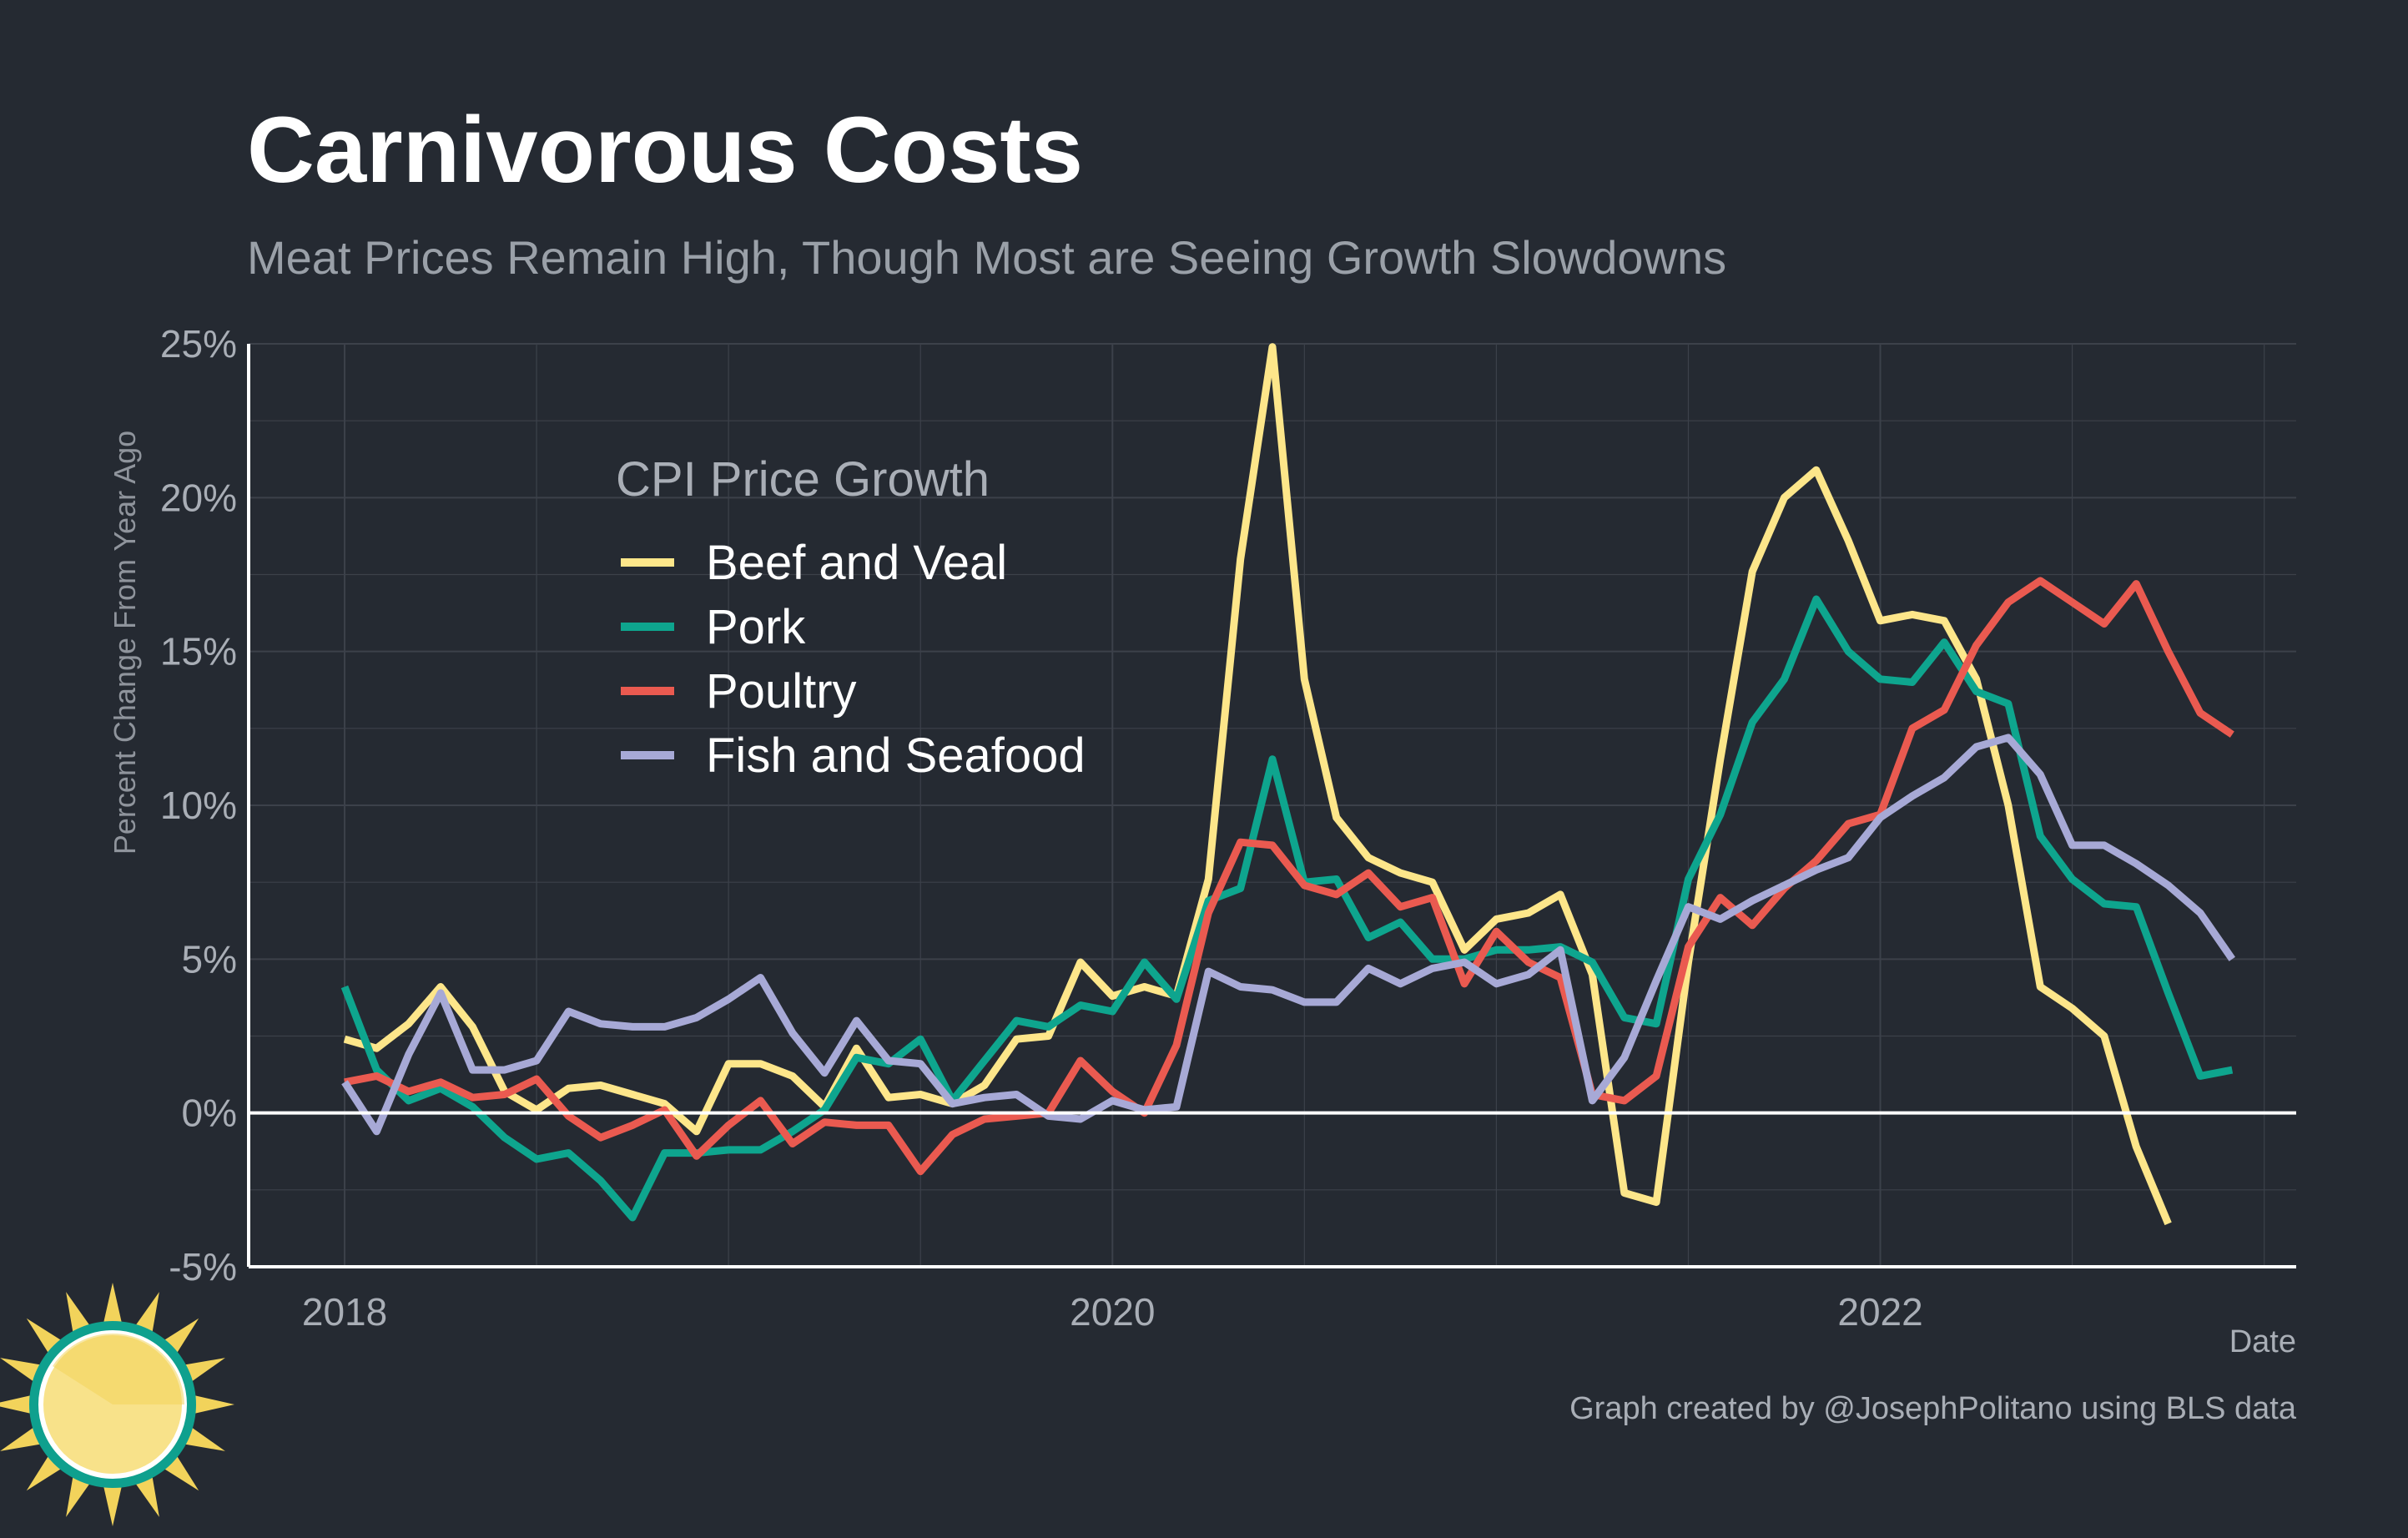 Image resolution: width=2408 pixels, height=1538 pixels. What do you see at coordinates (756, 627) in the screenshot?
I see `legend-label: Pork` at bounding box center [756, 627].